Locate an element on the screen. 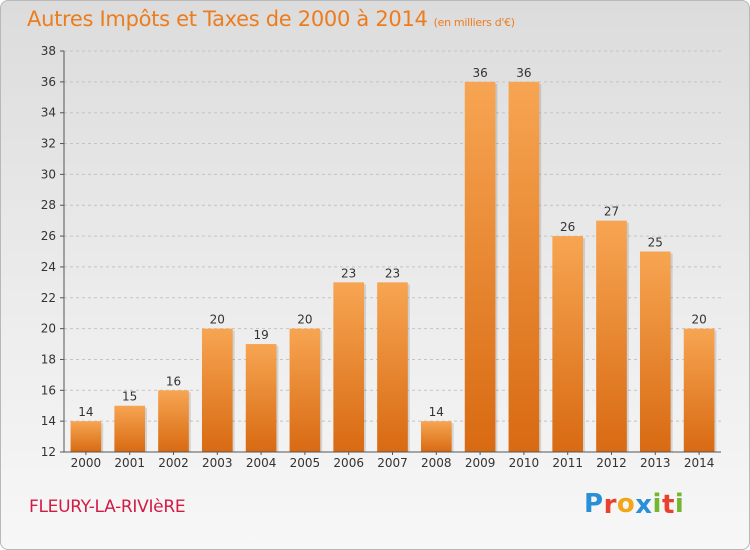 Image resolution: width=750 pixels, height=550 pixels. bar-value-label: 26 is located at coordinates (567, 227).